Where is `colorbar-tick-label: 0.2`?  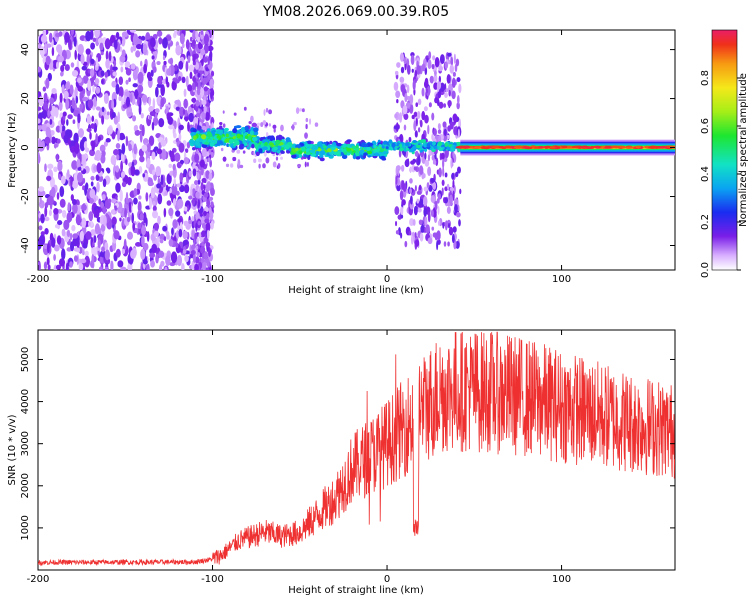 colorbar-tick-label: 0.2 is located at coordinates (705, 222).